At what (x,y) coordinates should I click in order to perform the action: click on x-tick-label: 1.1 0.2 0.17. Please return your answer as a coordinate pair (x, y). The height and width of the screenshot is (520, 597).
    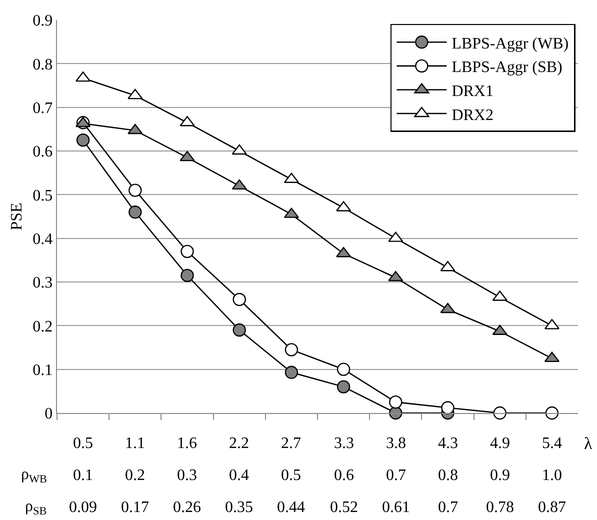
    Looking at the image, I should click on (135, 475).